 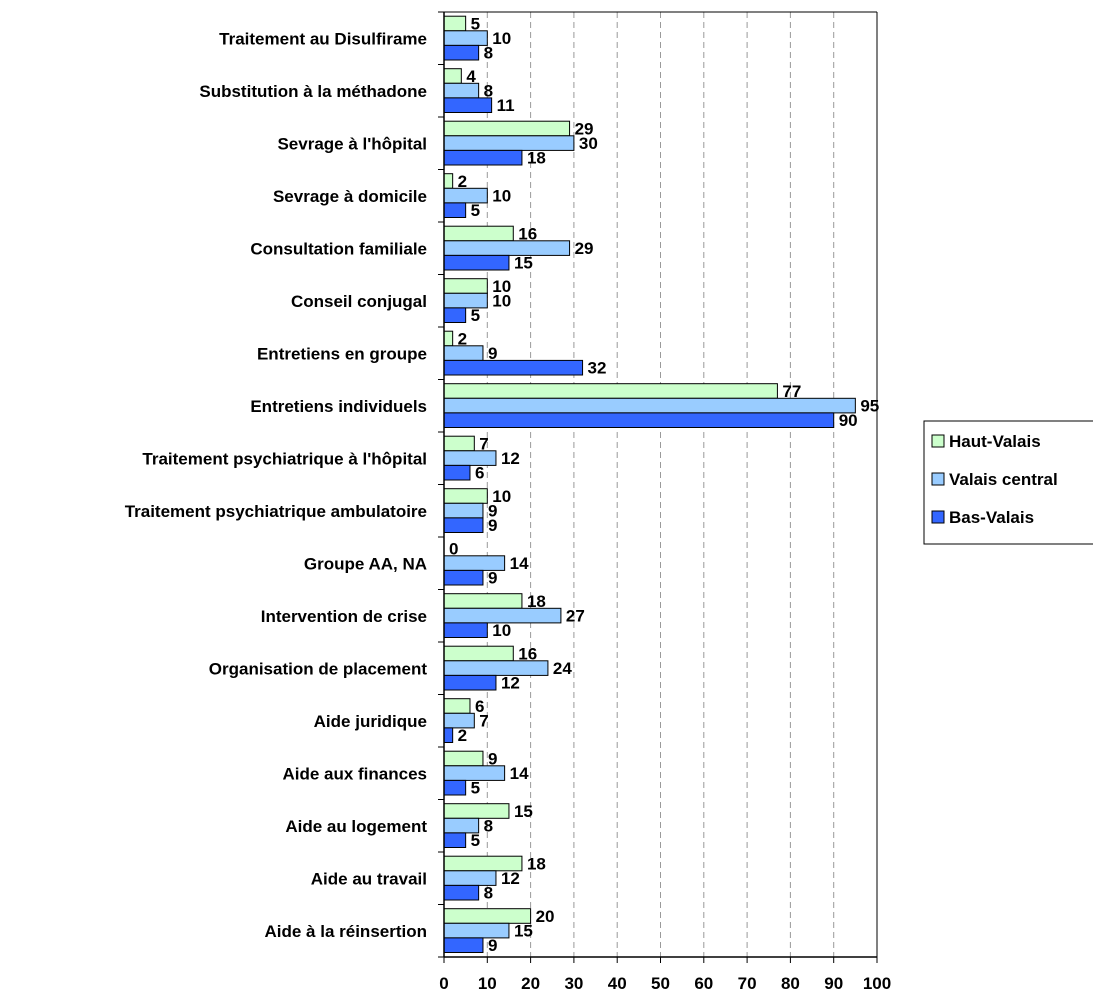 I want to click on data-label: 12, so click(x=510, y=683).